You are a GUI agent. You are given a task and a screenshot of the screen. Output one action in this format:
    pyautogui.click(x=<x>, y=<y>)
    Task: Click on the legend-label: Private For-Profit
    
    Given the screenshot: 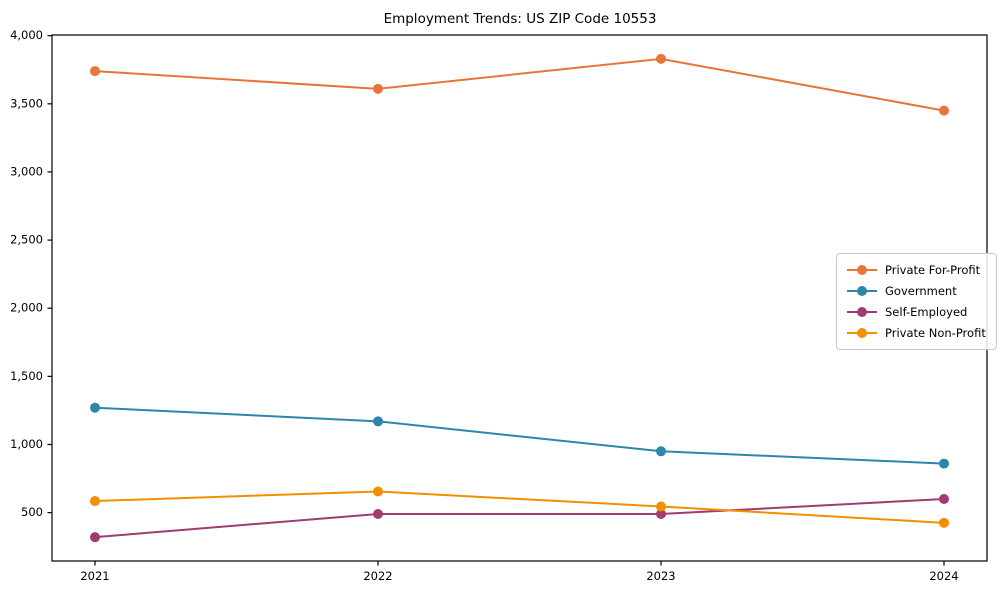 What is the action you would take?
    pyautogui.click(x=933, y=270)
    